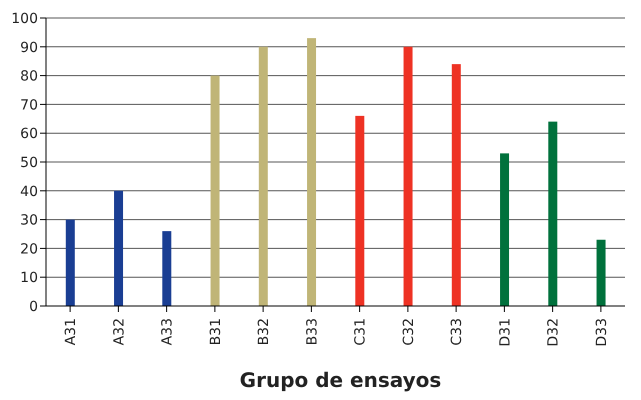  Describe the element at coordinates (119, 332) in the screenshot. I see `x-tick-label: A32` at that location.